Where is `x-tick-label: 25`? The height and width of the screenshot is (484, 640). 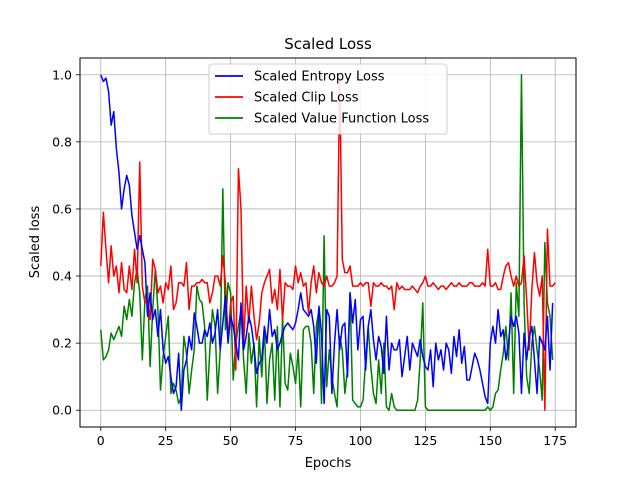 x-tick-label: 25 is located at coordinates (166, 440).